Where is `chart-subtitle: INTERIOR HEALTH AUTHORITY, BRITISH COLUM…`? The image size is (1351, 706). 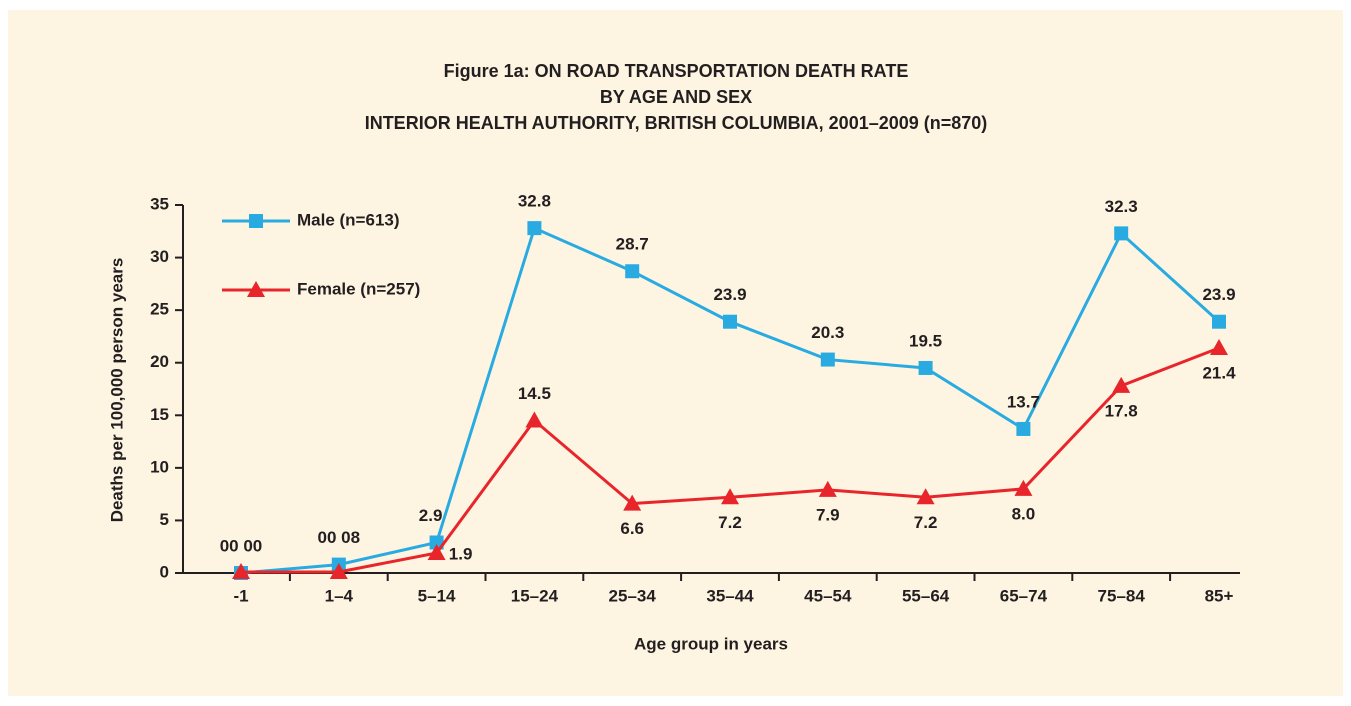
chart-subtitle: INTERIOR HEALTH AUTHORITY, BRITISH COLUM… is located at coordinates (676, 123).